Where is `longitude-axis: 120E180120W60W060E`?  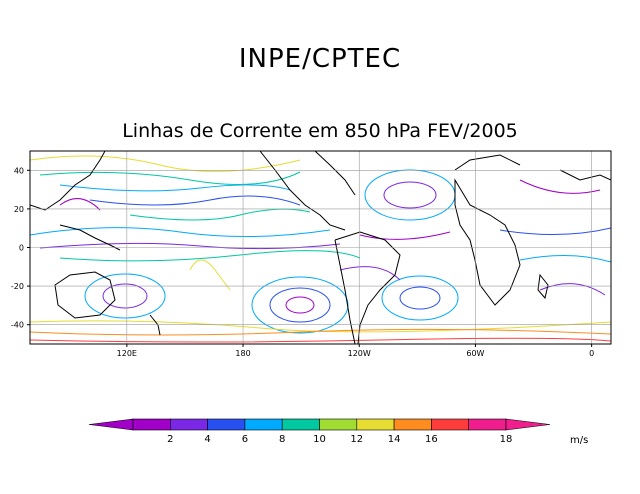 longitude-axis: 120E180120W60W060E is located at coordinates (355, 351).